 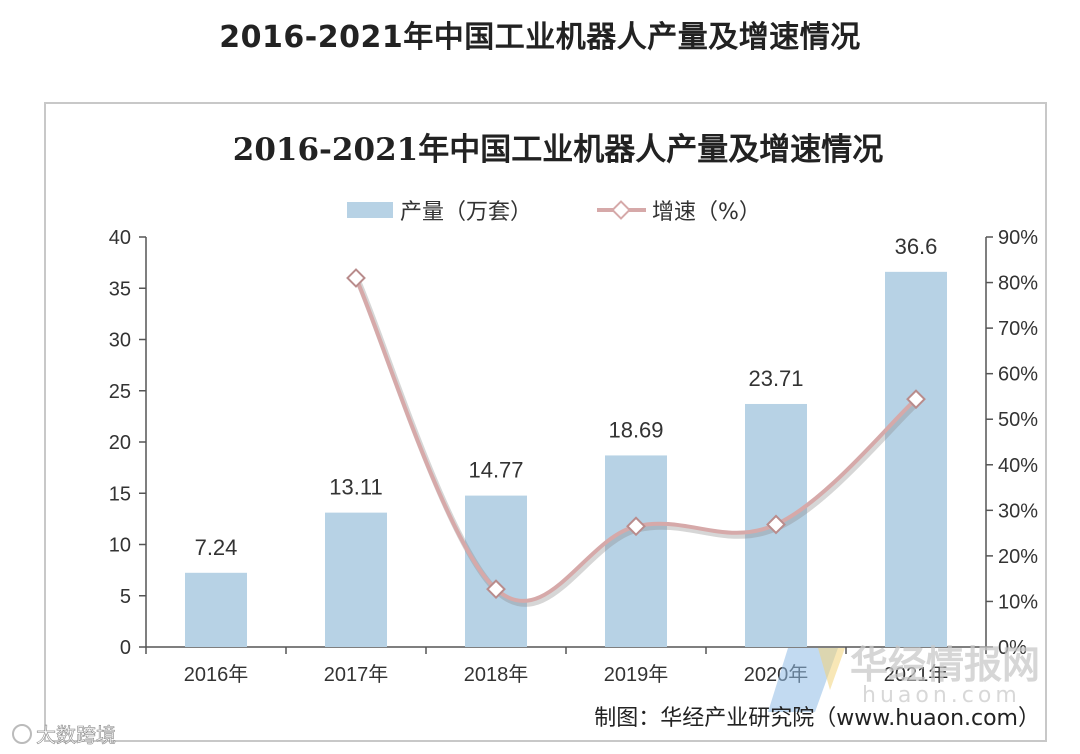 I want to click on bar-data-label: 14.77, so click(x=495, y=470).